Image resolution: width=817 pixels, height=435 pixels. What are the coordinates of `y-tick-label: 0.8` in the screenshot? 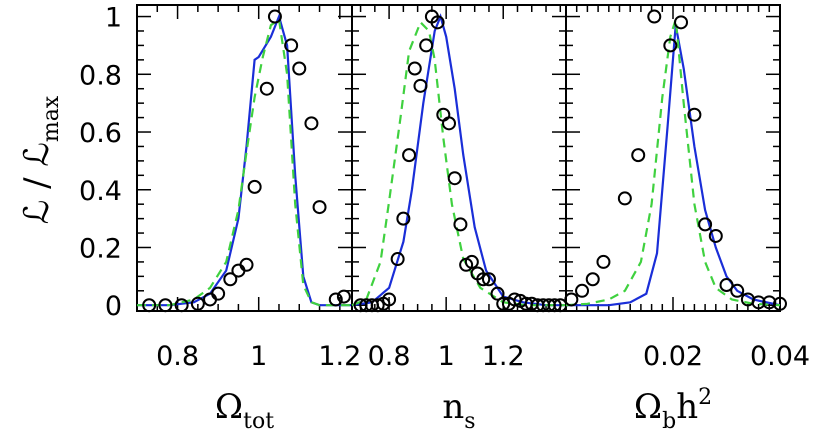 It's located at (100, 75).